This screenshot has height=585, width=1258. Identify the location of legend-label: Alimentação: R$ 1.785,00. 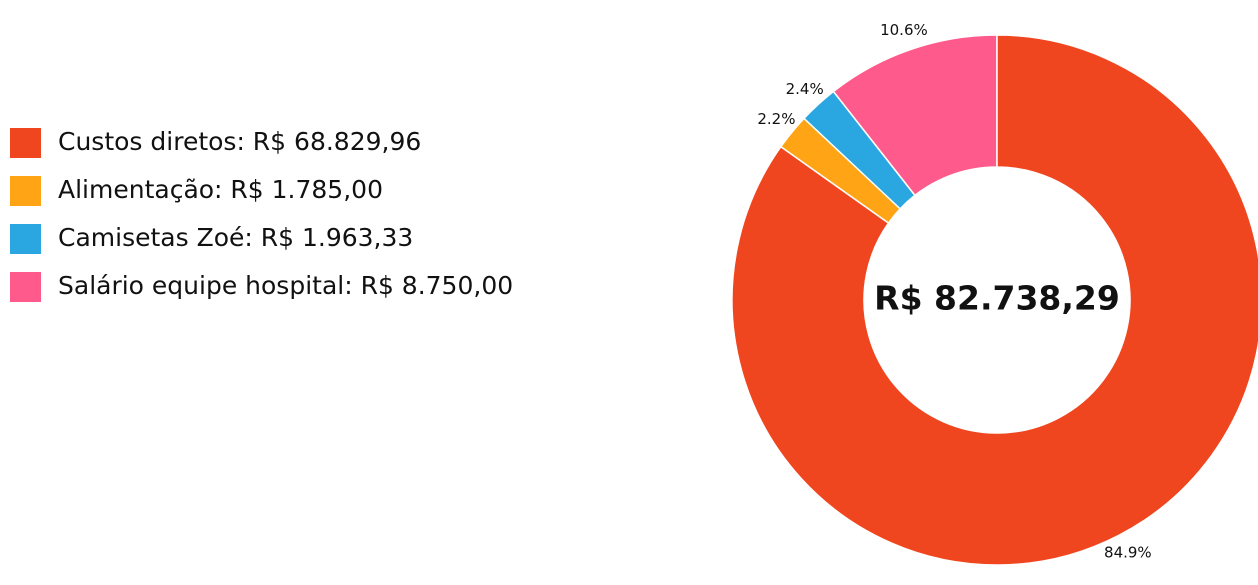
(220, 189).